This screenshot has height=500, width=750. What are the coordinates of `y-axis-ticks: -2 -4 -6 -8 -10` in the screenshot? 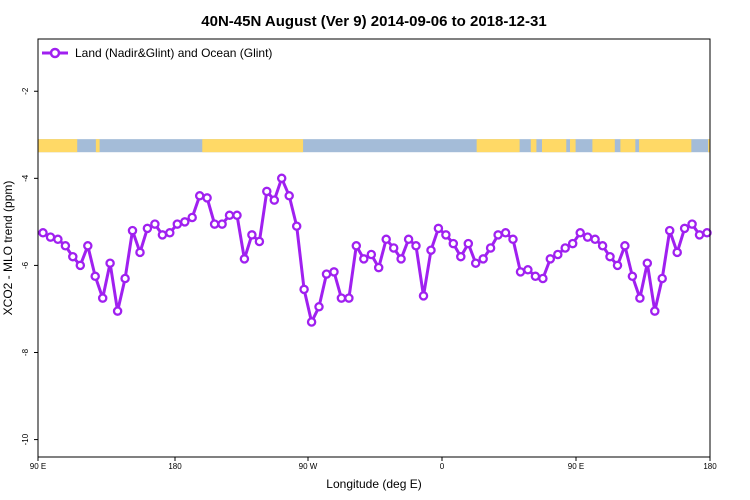 It's located at (29, 266).